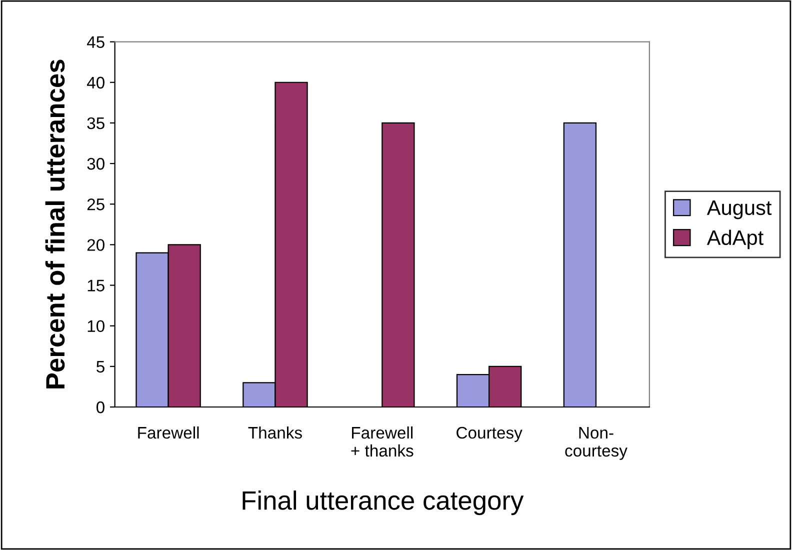  What do you see at coordinates (95, 164) in the screenshot?
I see `y-tick-label: 30` at bounding box center [95, 164].